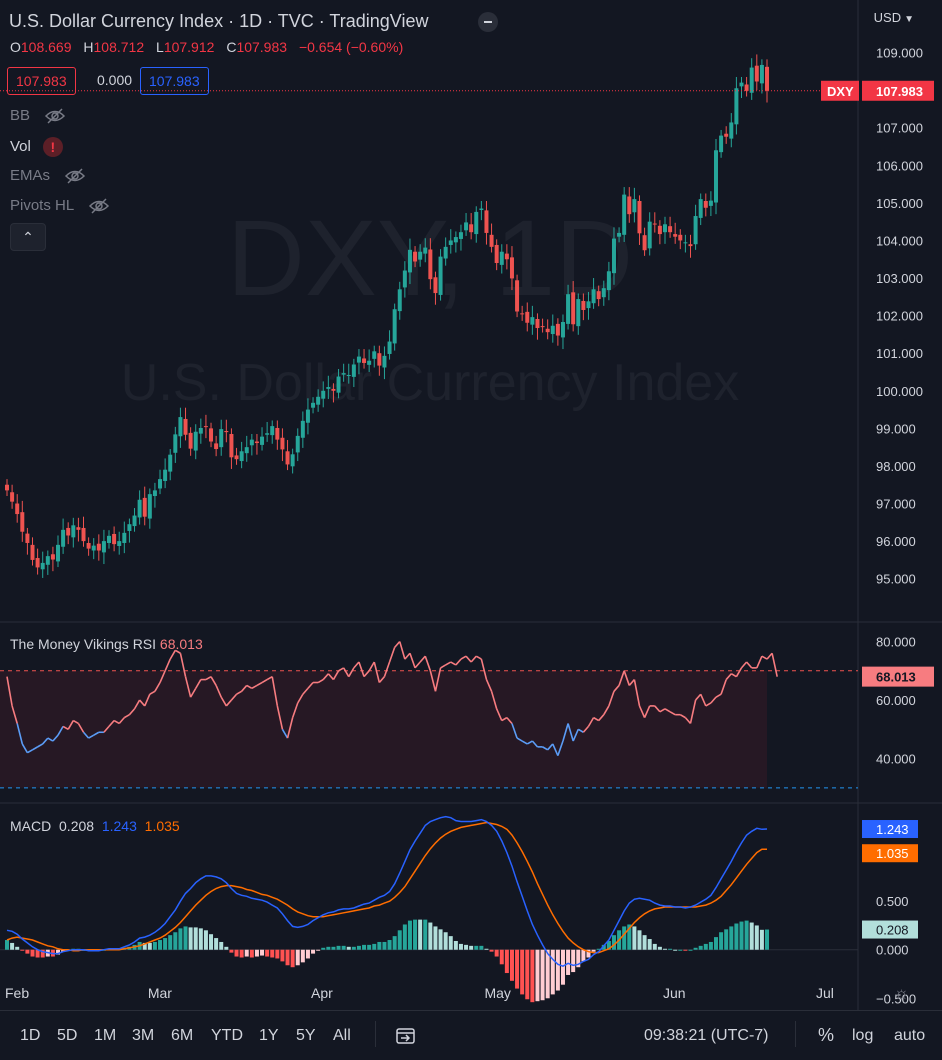 This screenshot has height=1060, width=942. Describe the element at coordinates (306, 1035) in the screenshot. I see `range-button-5y: 5Y` at that location.